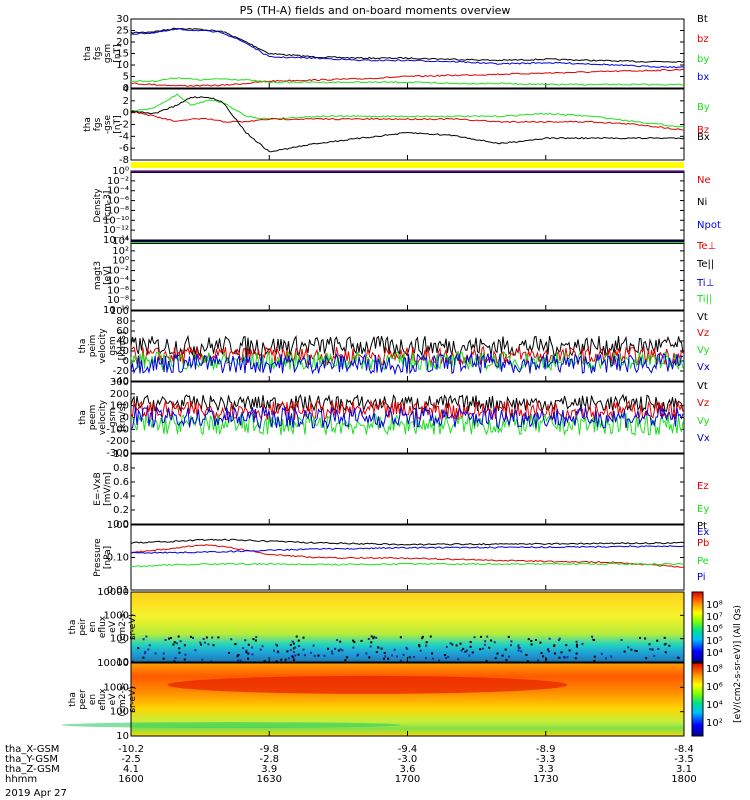  I want to click on x-axis-row-label: tha_X-GSM, so click(32, 749).